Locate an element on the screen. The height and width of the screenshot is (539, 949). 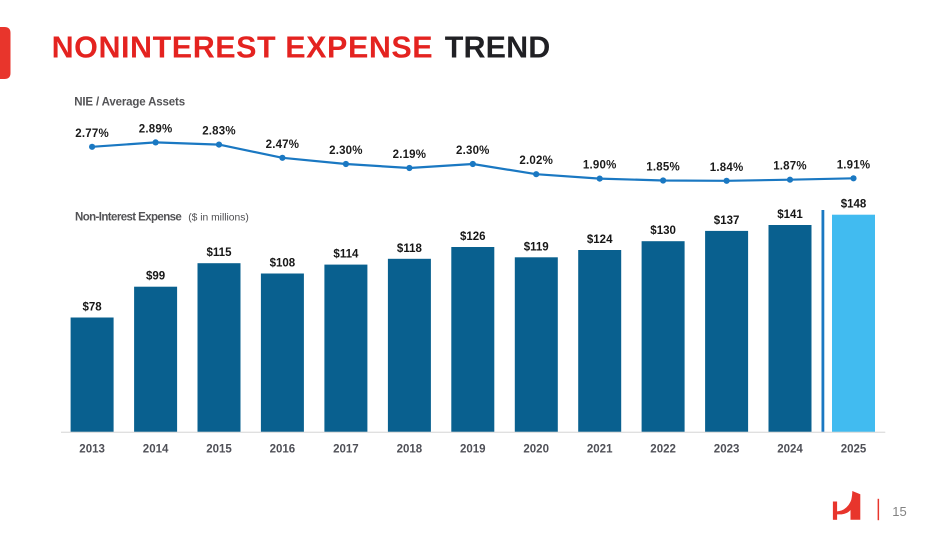
svg-text: $114 is located at coordinates (346, 255).